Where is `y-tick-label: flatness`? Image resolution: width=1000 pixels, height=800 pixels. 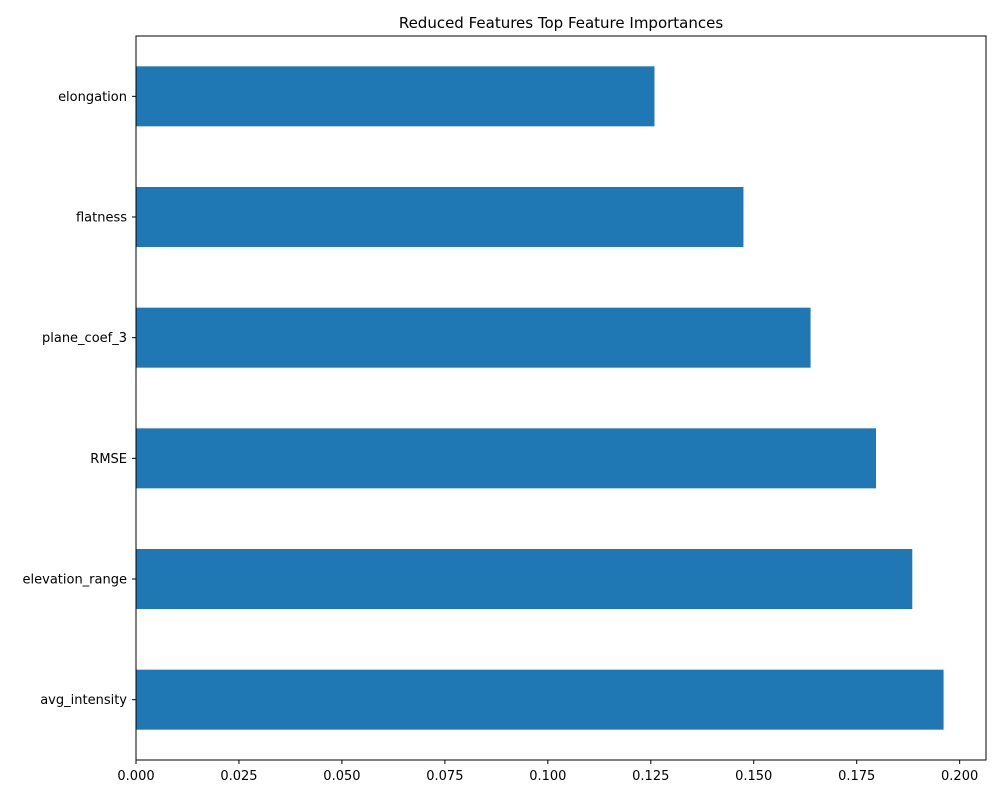 y-tick-label: flatness is located at coordinates (101, 218).